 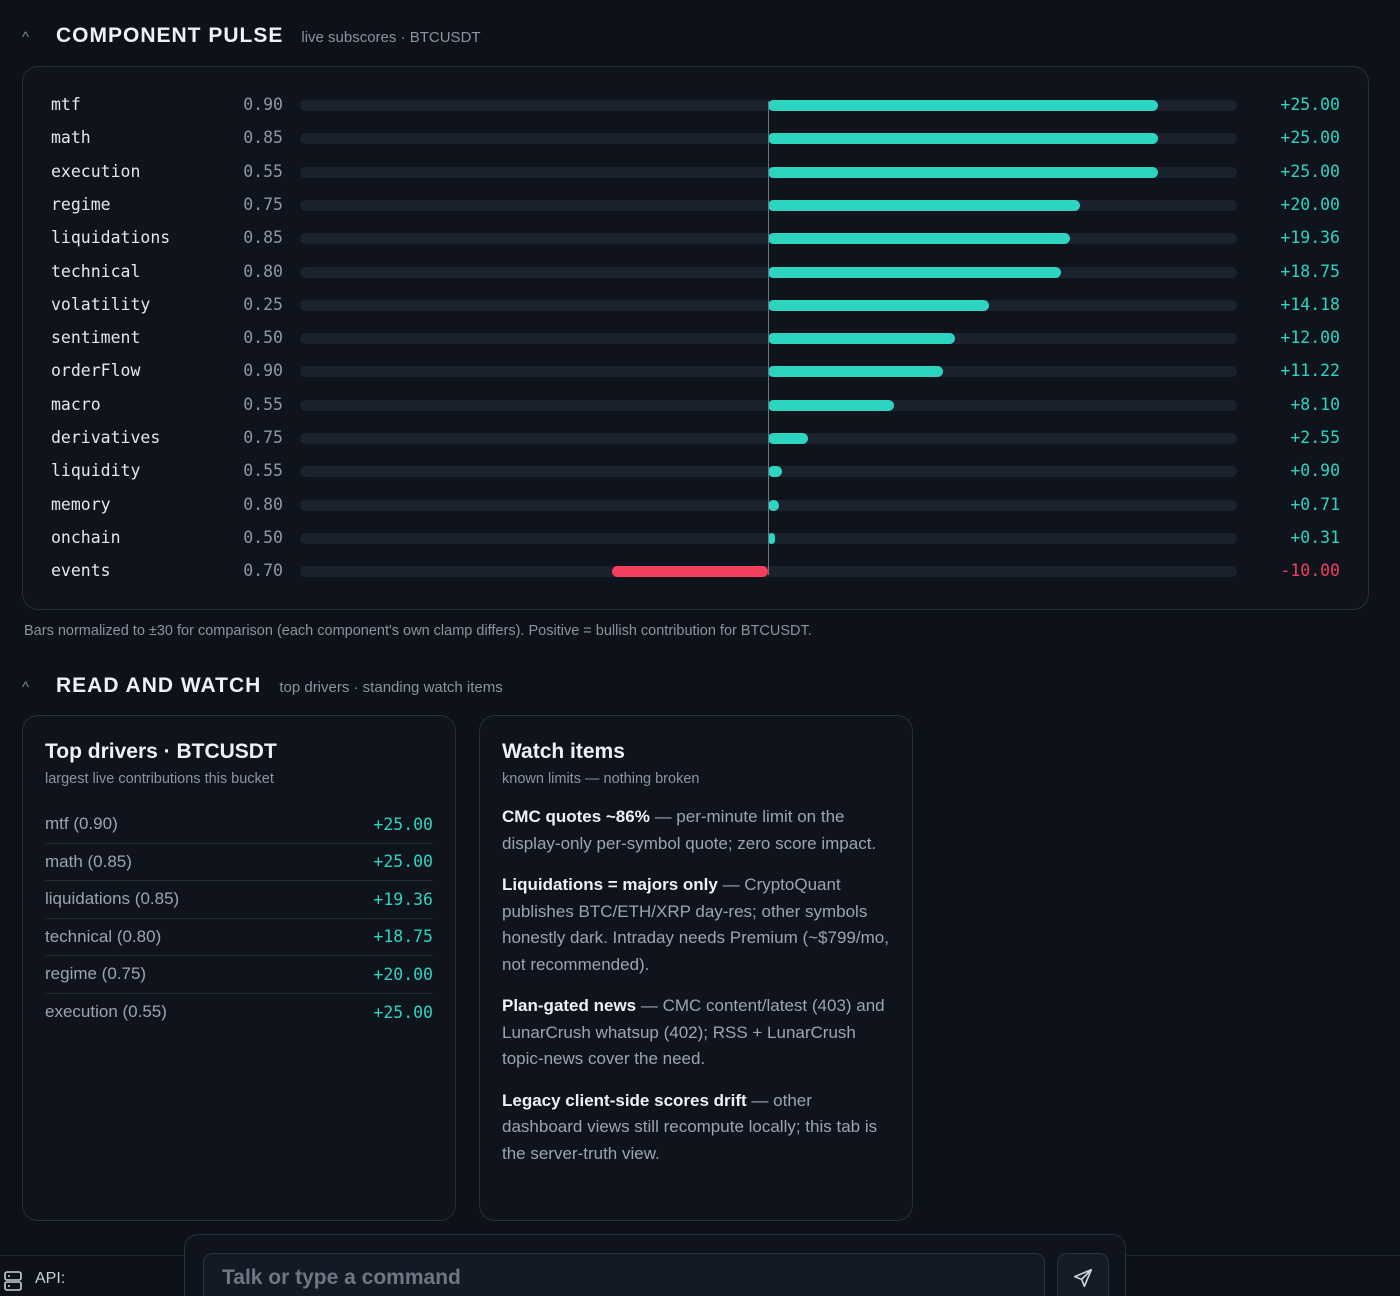 What do you see at coordinates (13, 1281) in the screenshot?
I see `server-icon` at bounding box center [13, 1281].